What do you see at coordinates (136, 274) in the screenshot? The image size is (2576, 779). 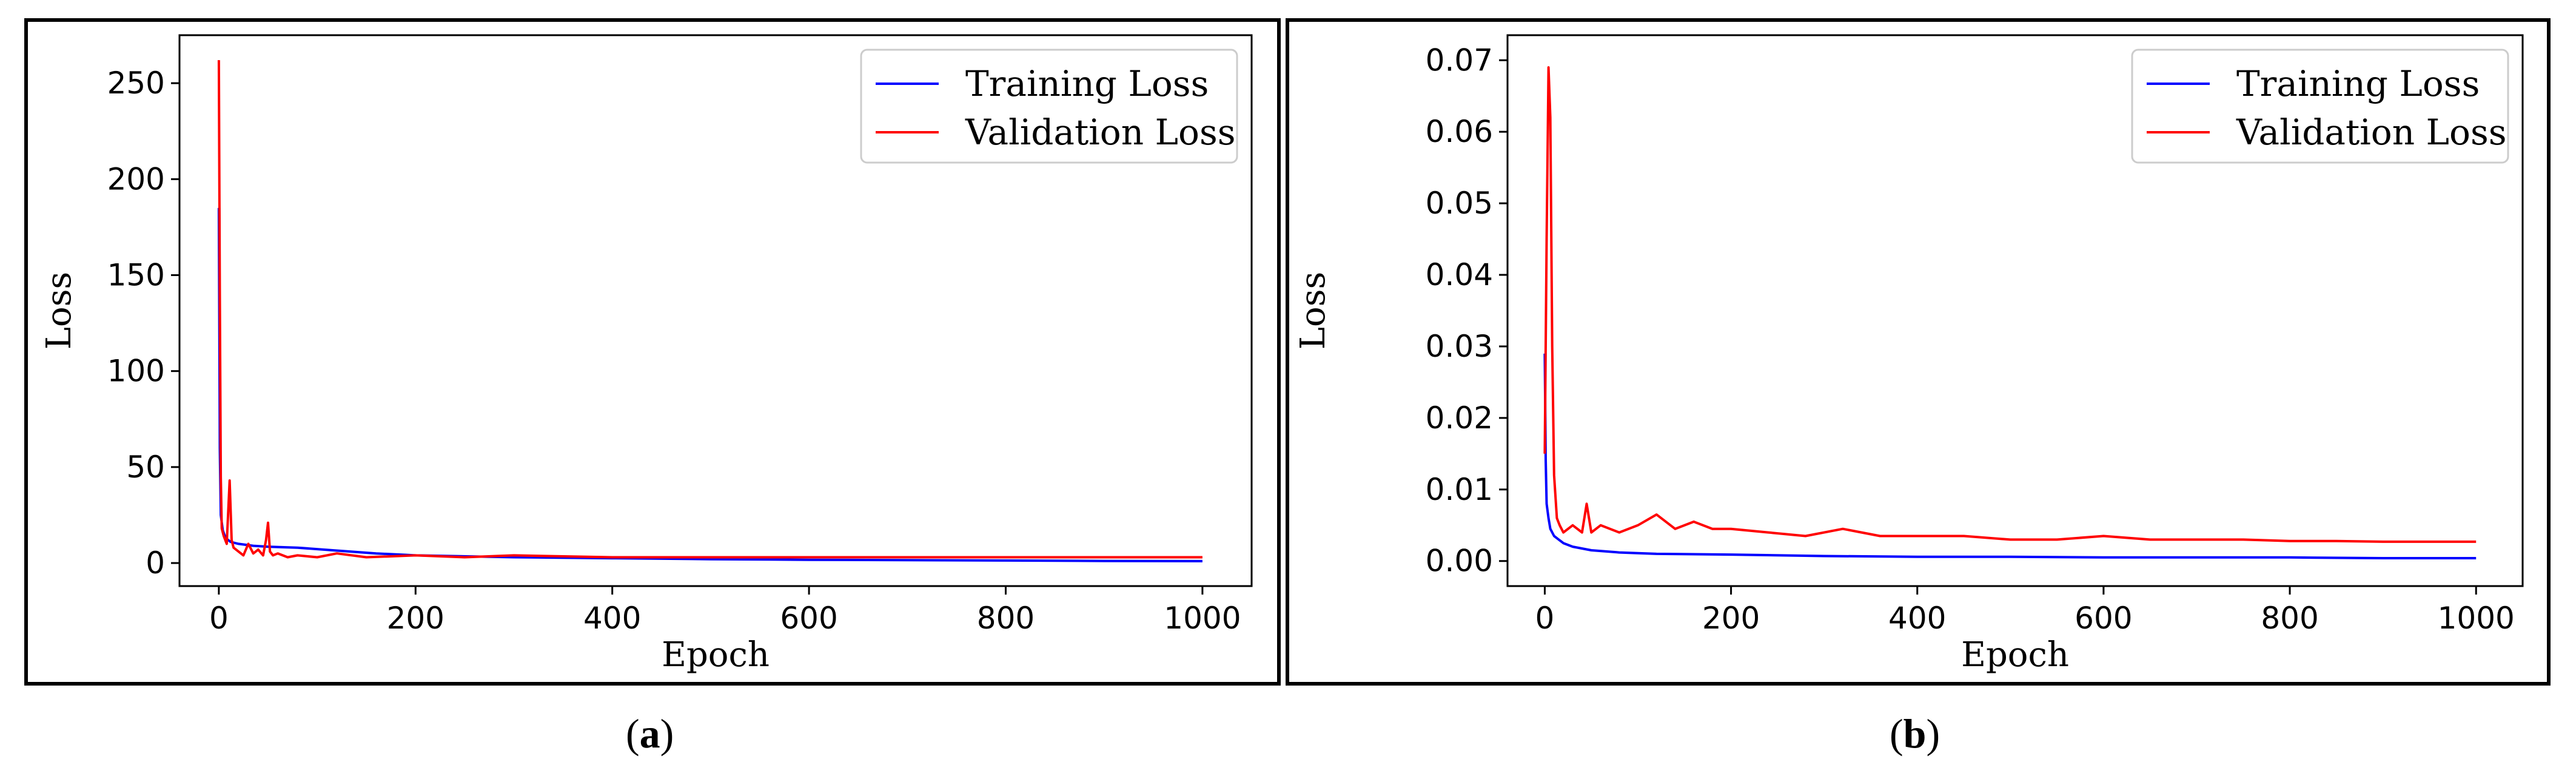 I see `chart-a-ytick-label: 150` at bounding box center [136, 274].